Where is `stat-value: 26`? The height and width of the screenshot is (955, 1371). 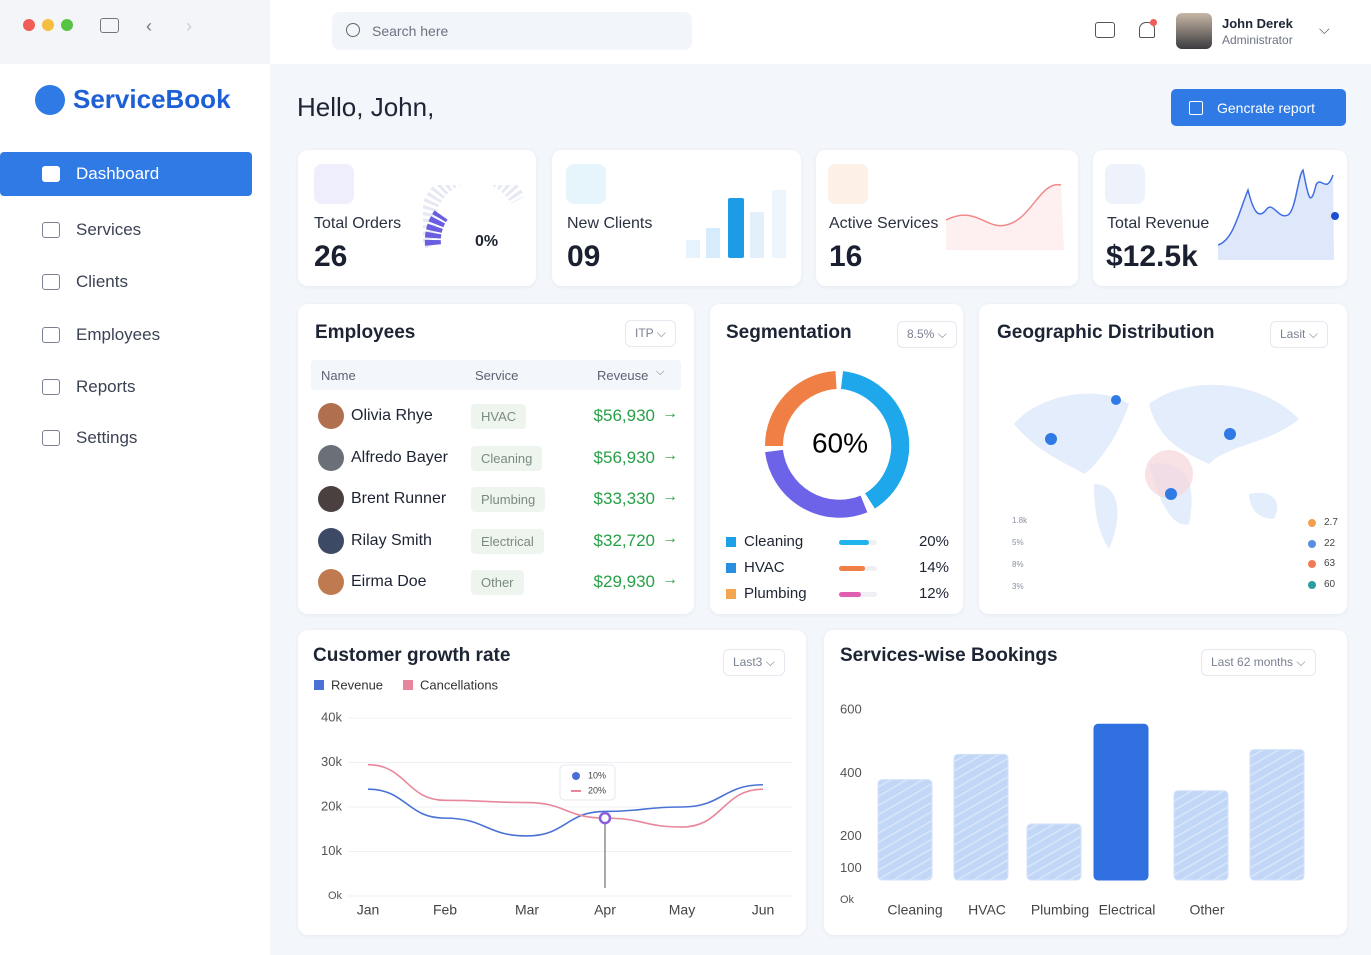
stat-value: 26 is located at coordinates (331, 256).